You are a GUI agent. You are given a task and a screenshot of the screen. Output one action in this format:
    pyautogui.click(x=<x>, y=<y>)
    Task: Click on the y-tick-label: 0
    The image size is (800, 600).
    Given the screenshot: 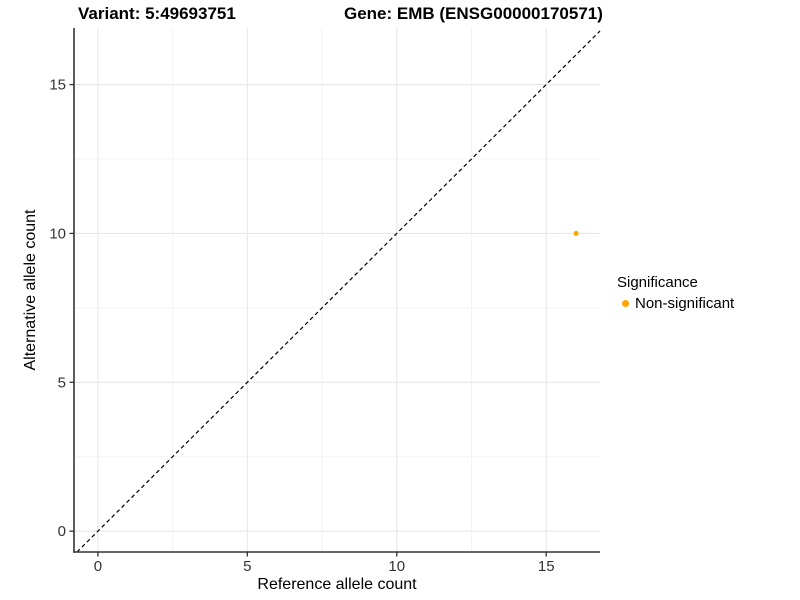 What is the action you would take?
    pyautogui.click(x=62, y=531)
    